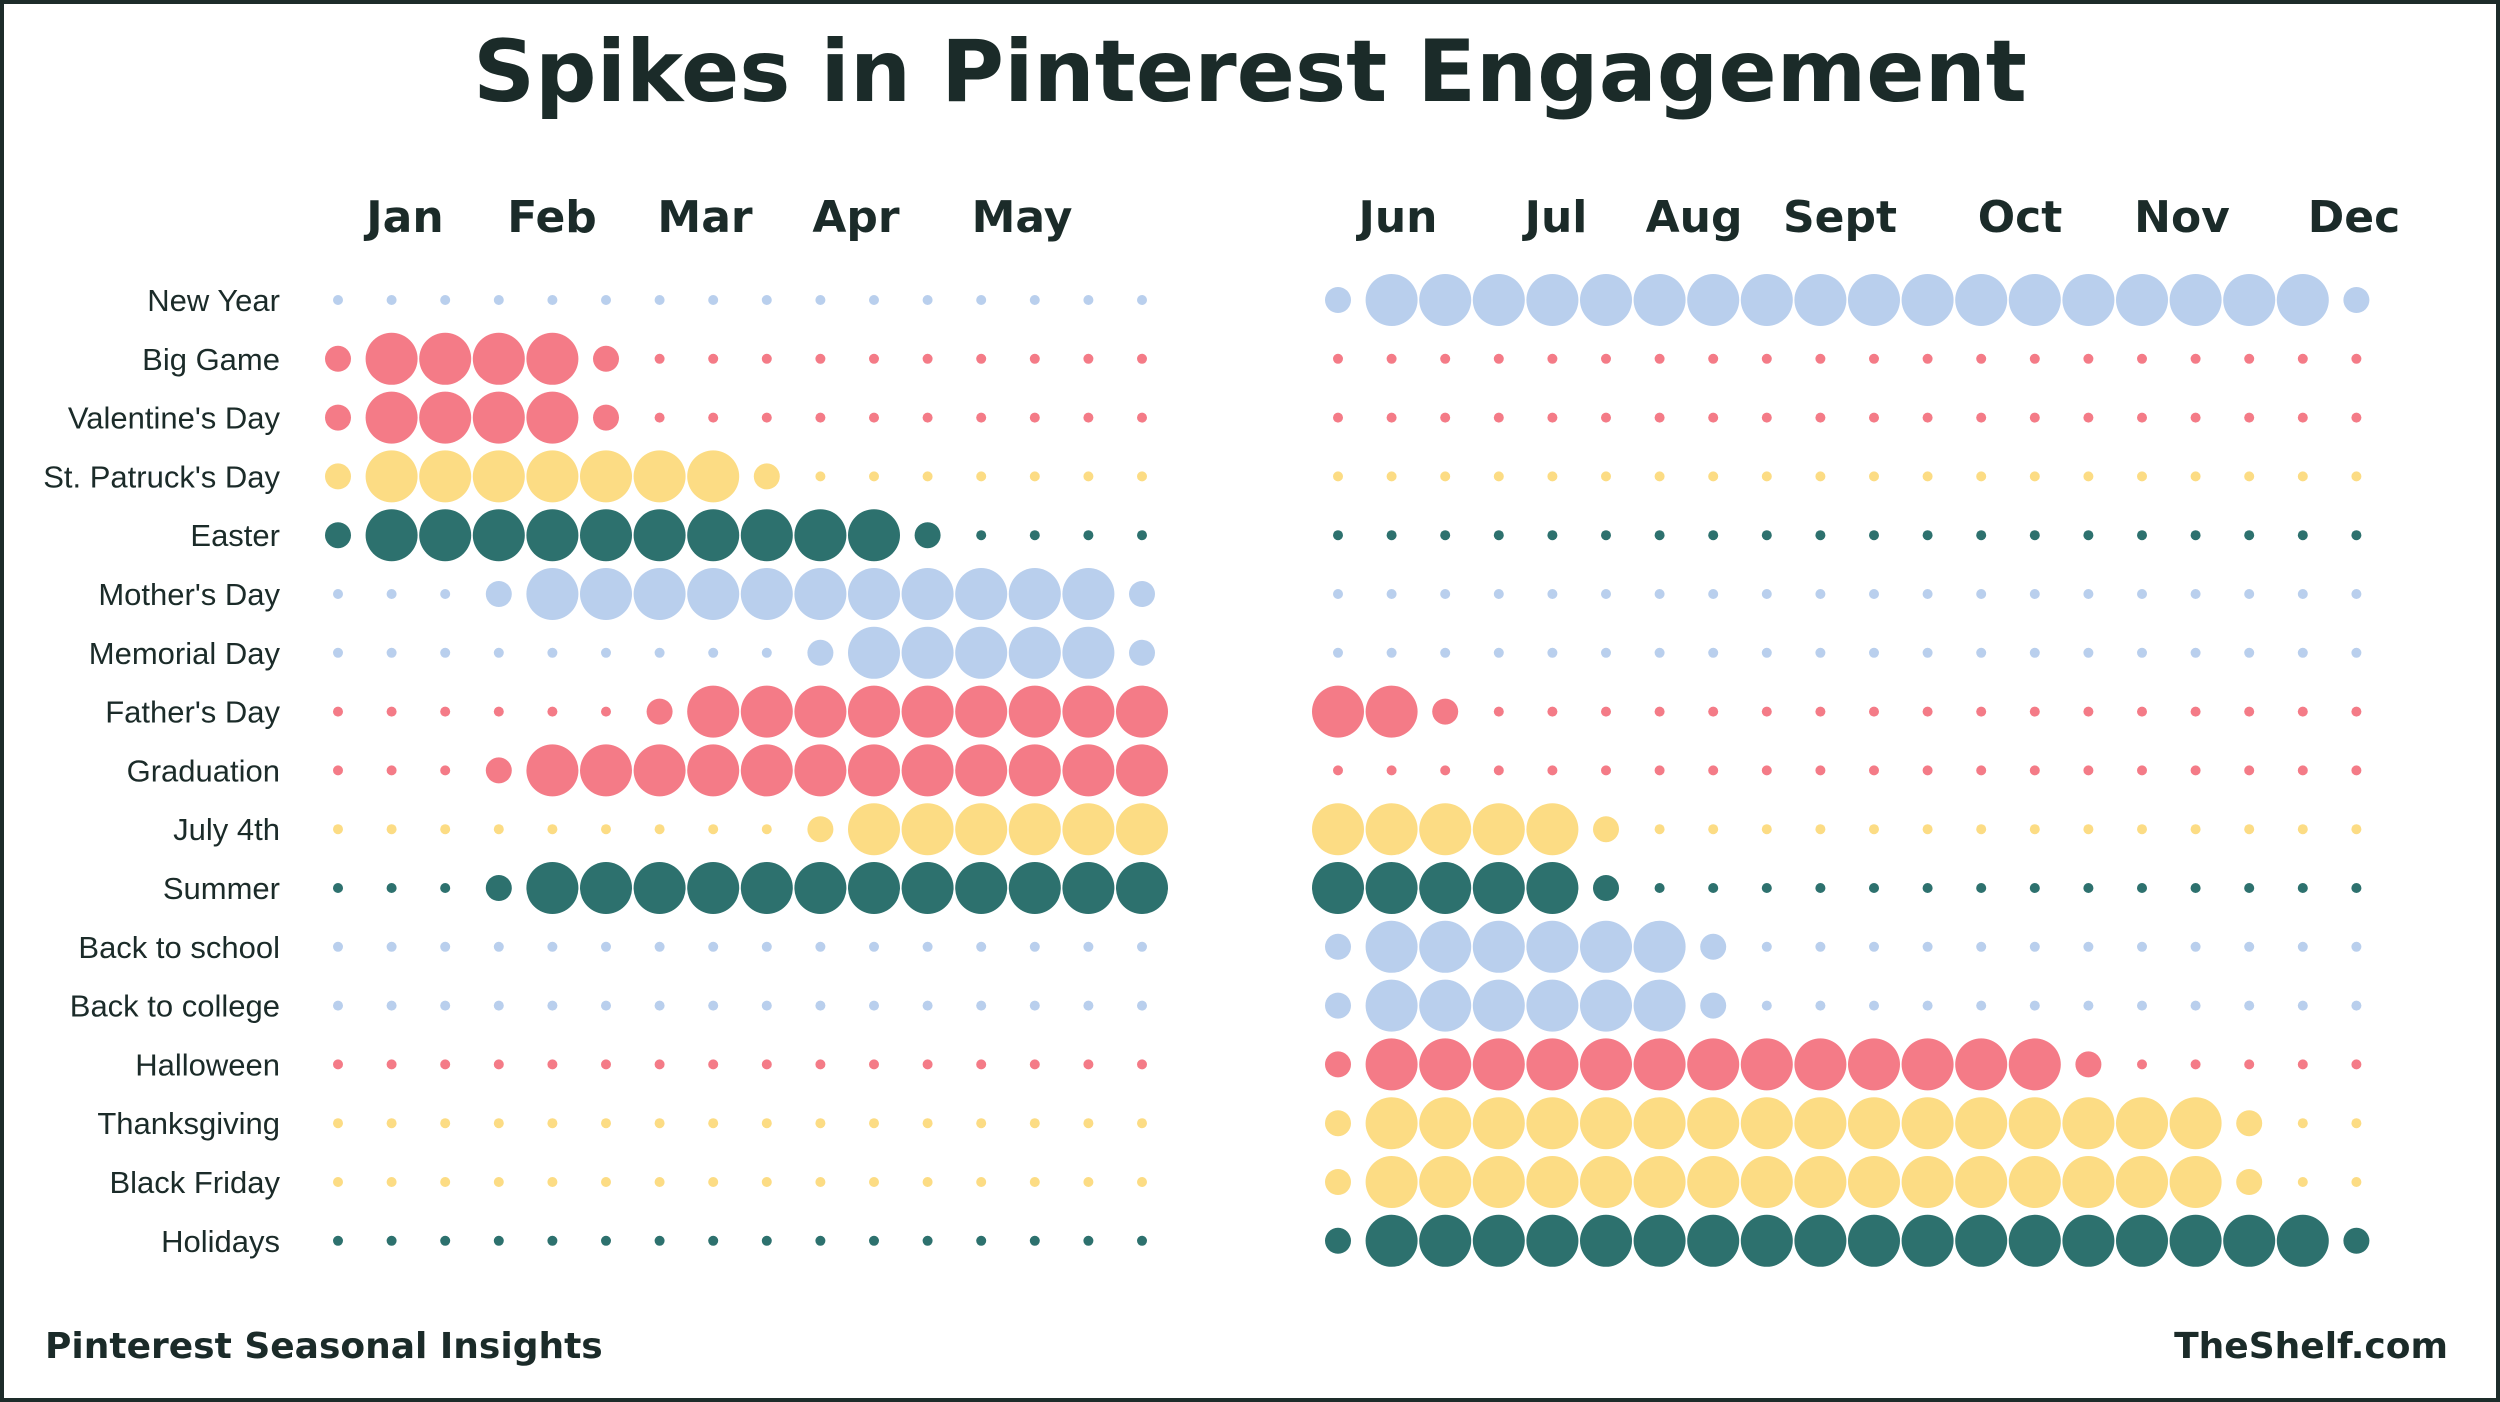  Describe the element at coordinates (174, 418) in the screenshot. I see `row-label-valentine-s-day: Valentine's Day` at that location.